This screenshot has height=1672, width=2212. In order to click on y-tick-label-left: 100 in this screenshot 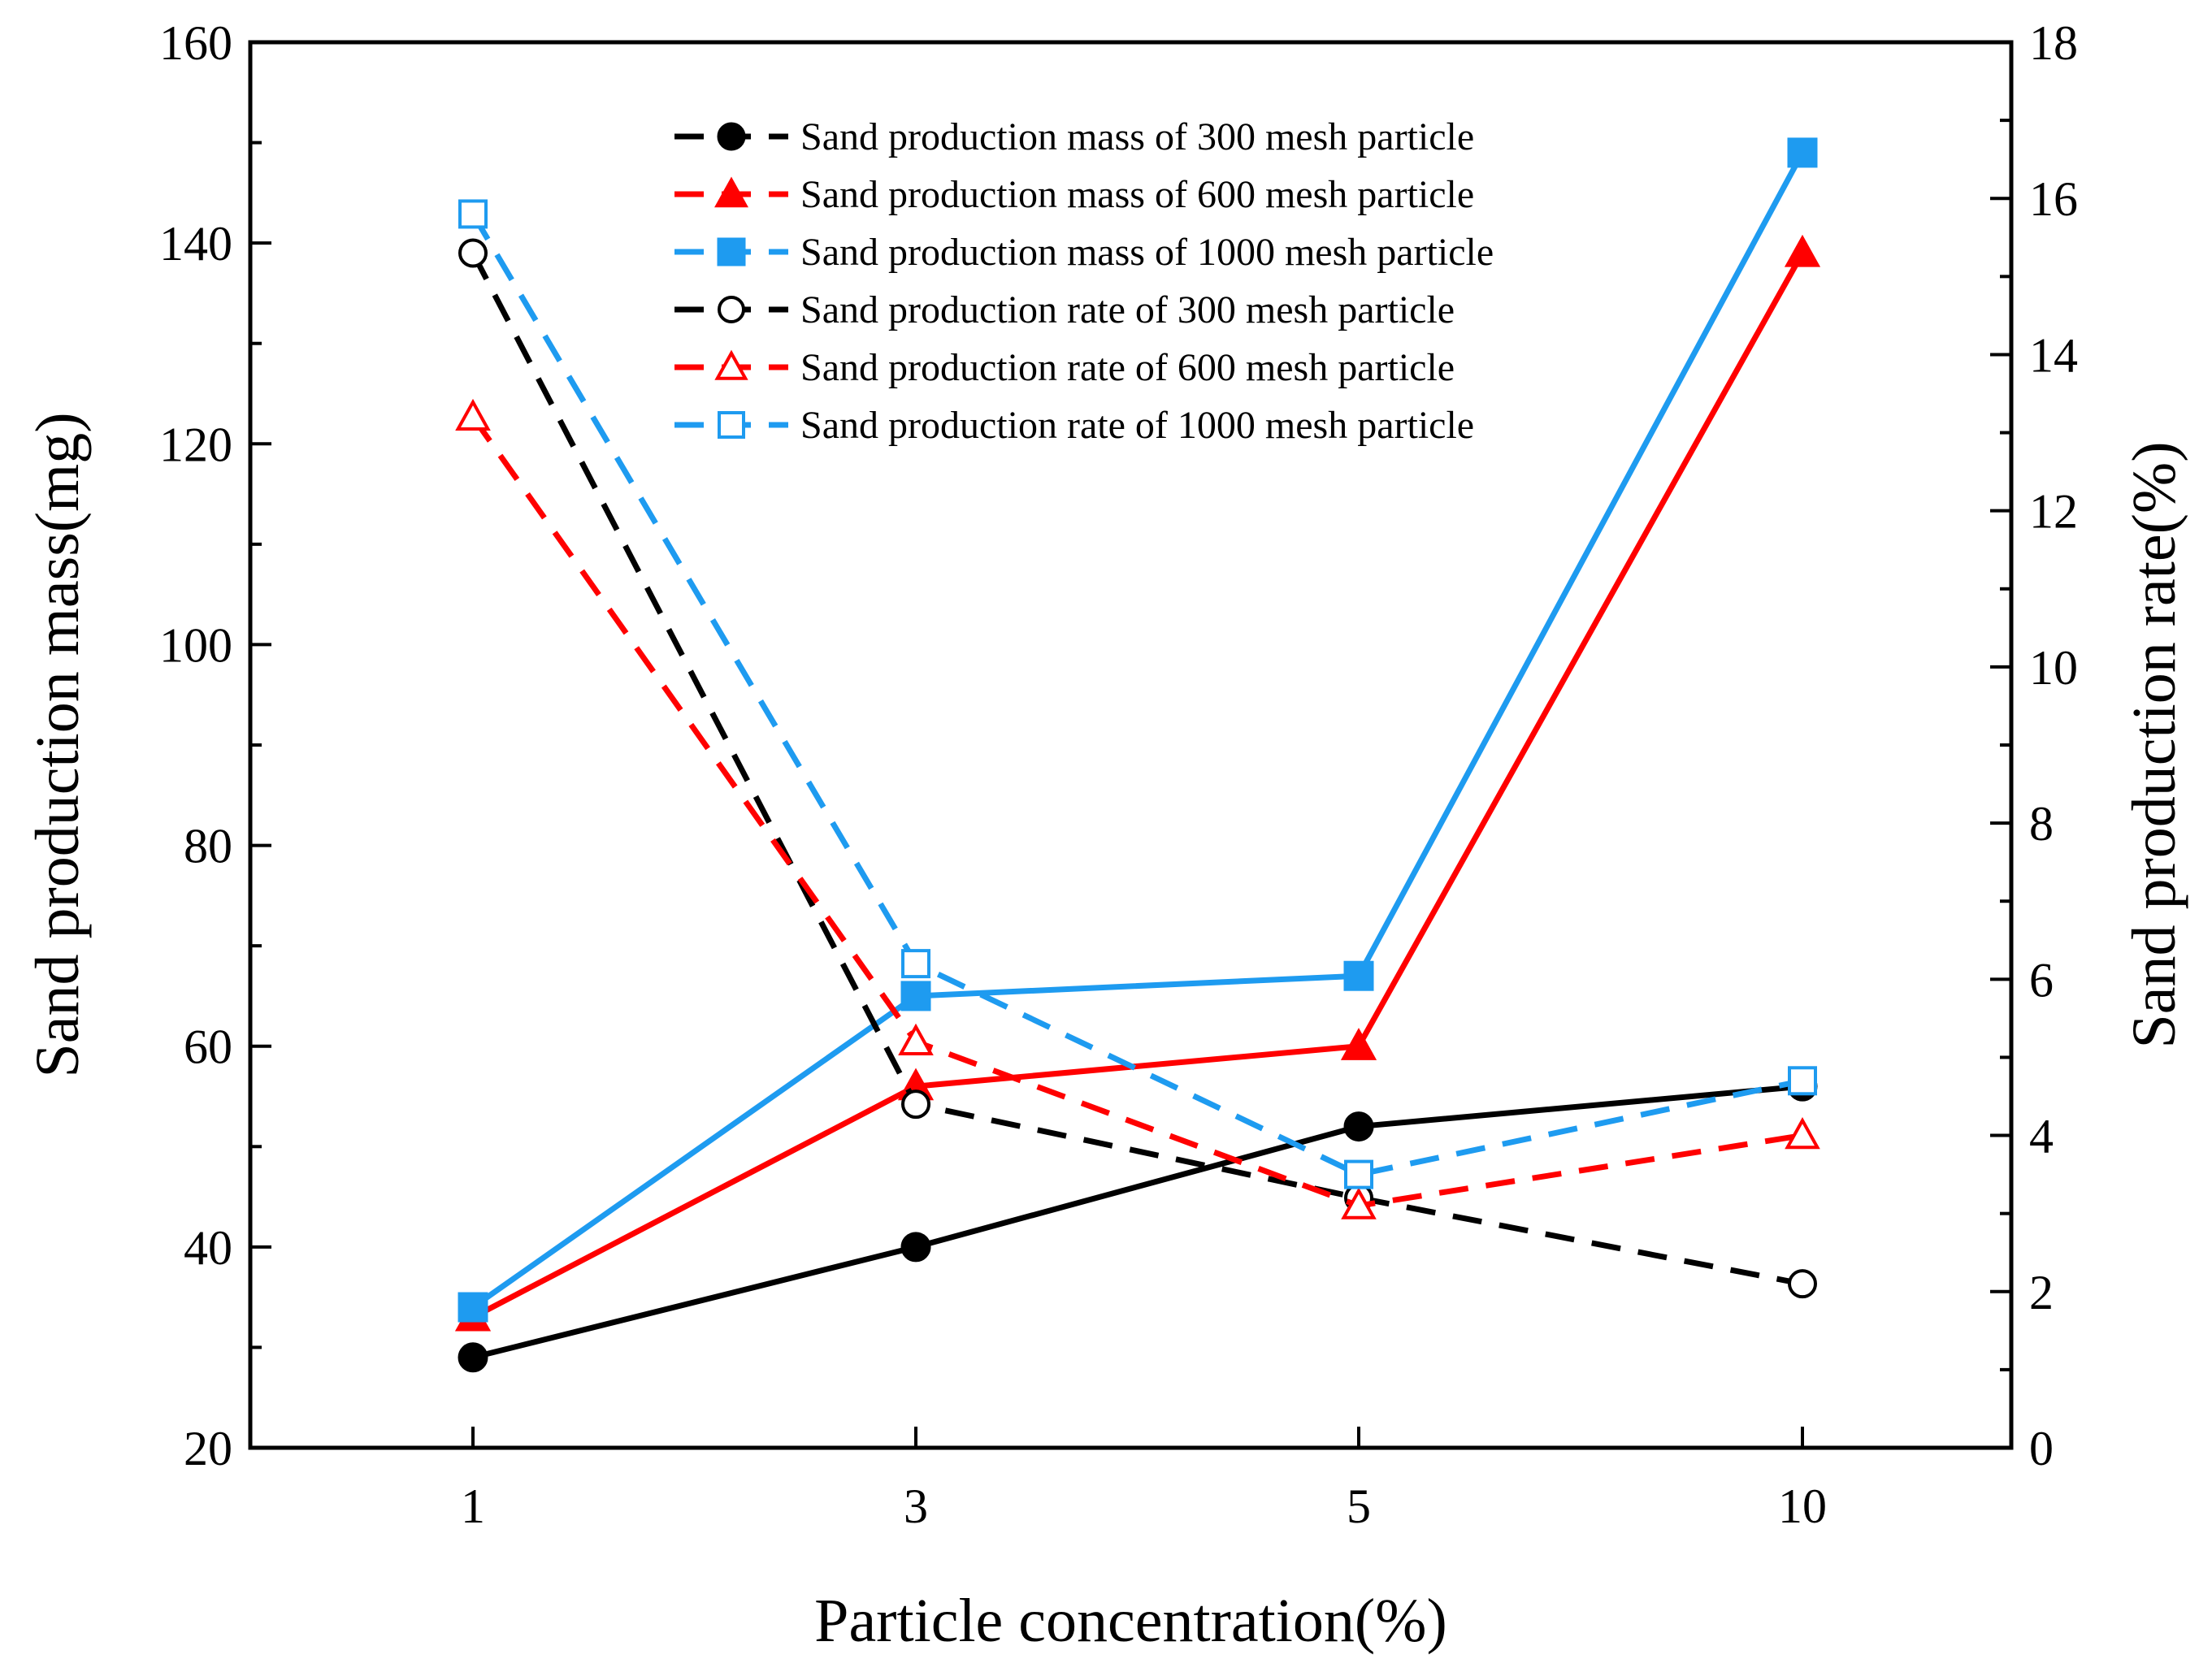, I will do `click(195, 645)`.